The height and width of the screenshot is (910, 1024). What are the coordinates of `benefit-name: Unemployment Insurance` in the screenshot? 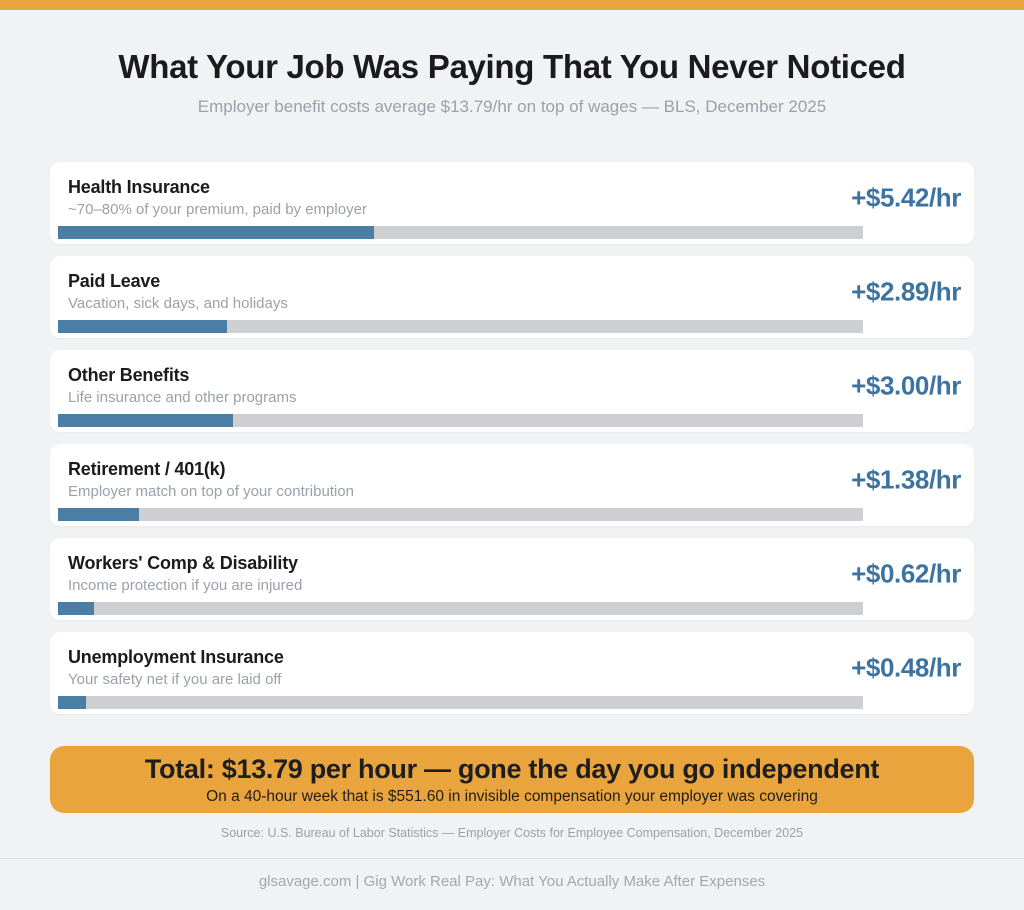 It's located at (176, 657).